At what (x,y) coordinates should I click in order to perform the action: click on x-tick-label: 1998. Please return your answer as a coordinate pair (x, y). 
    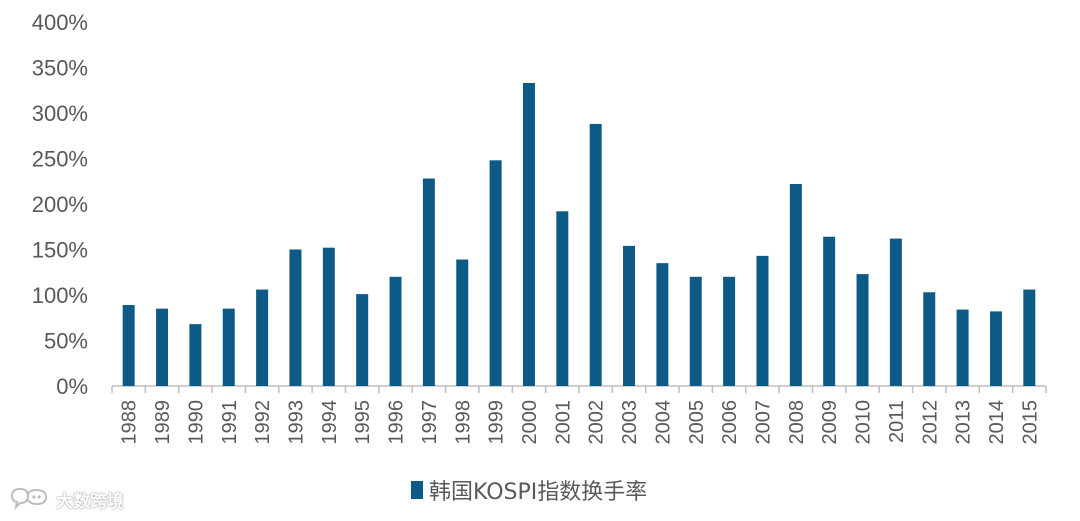
    Looking at the image, I should click on (463, 422).